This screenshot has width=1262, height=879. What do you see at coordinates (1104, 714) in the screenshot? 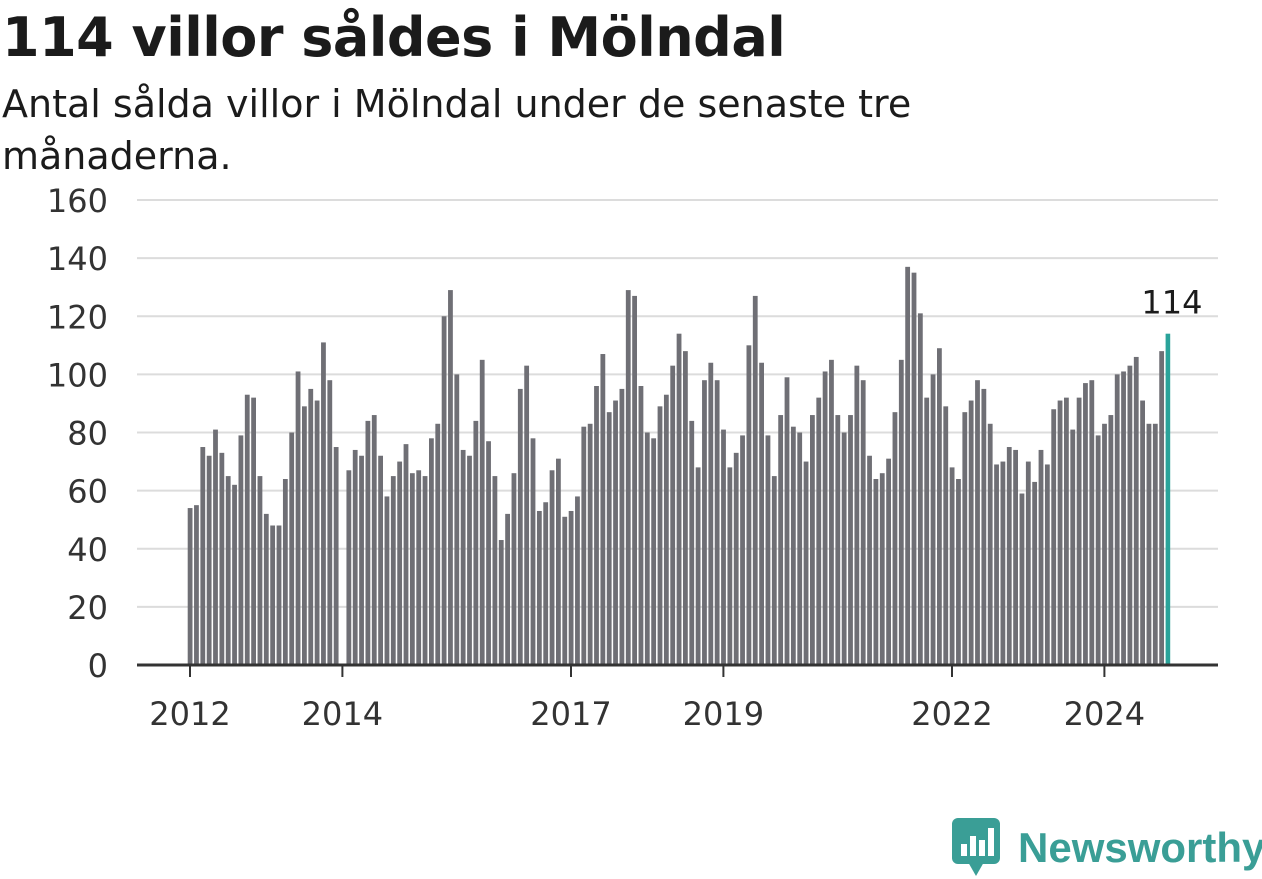
I see `x-tick-label: 2024` at bounding box center [1104, 714].